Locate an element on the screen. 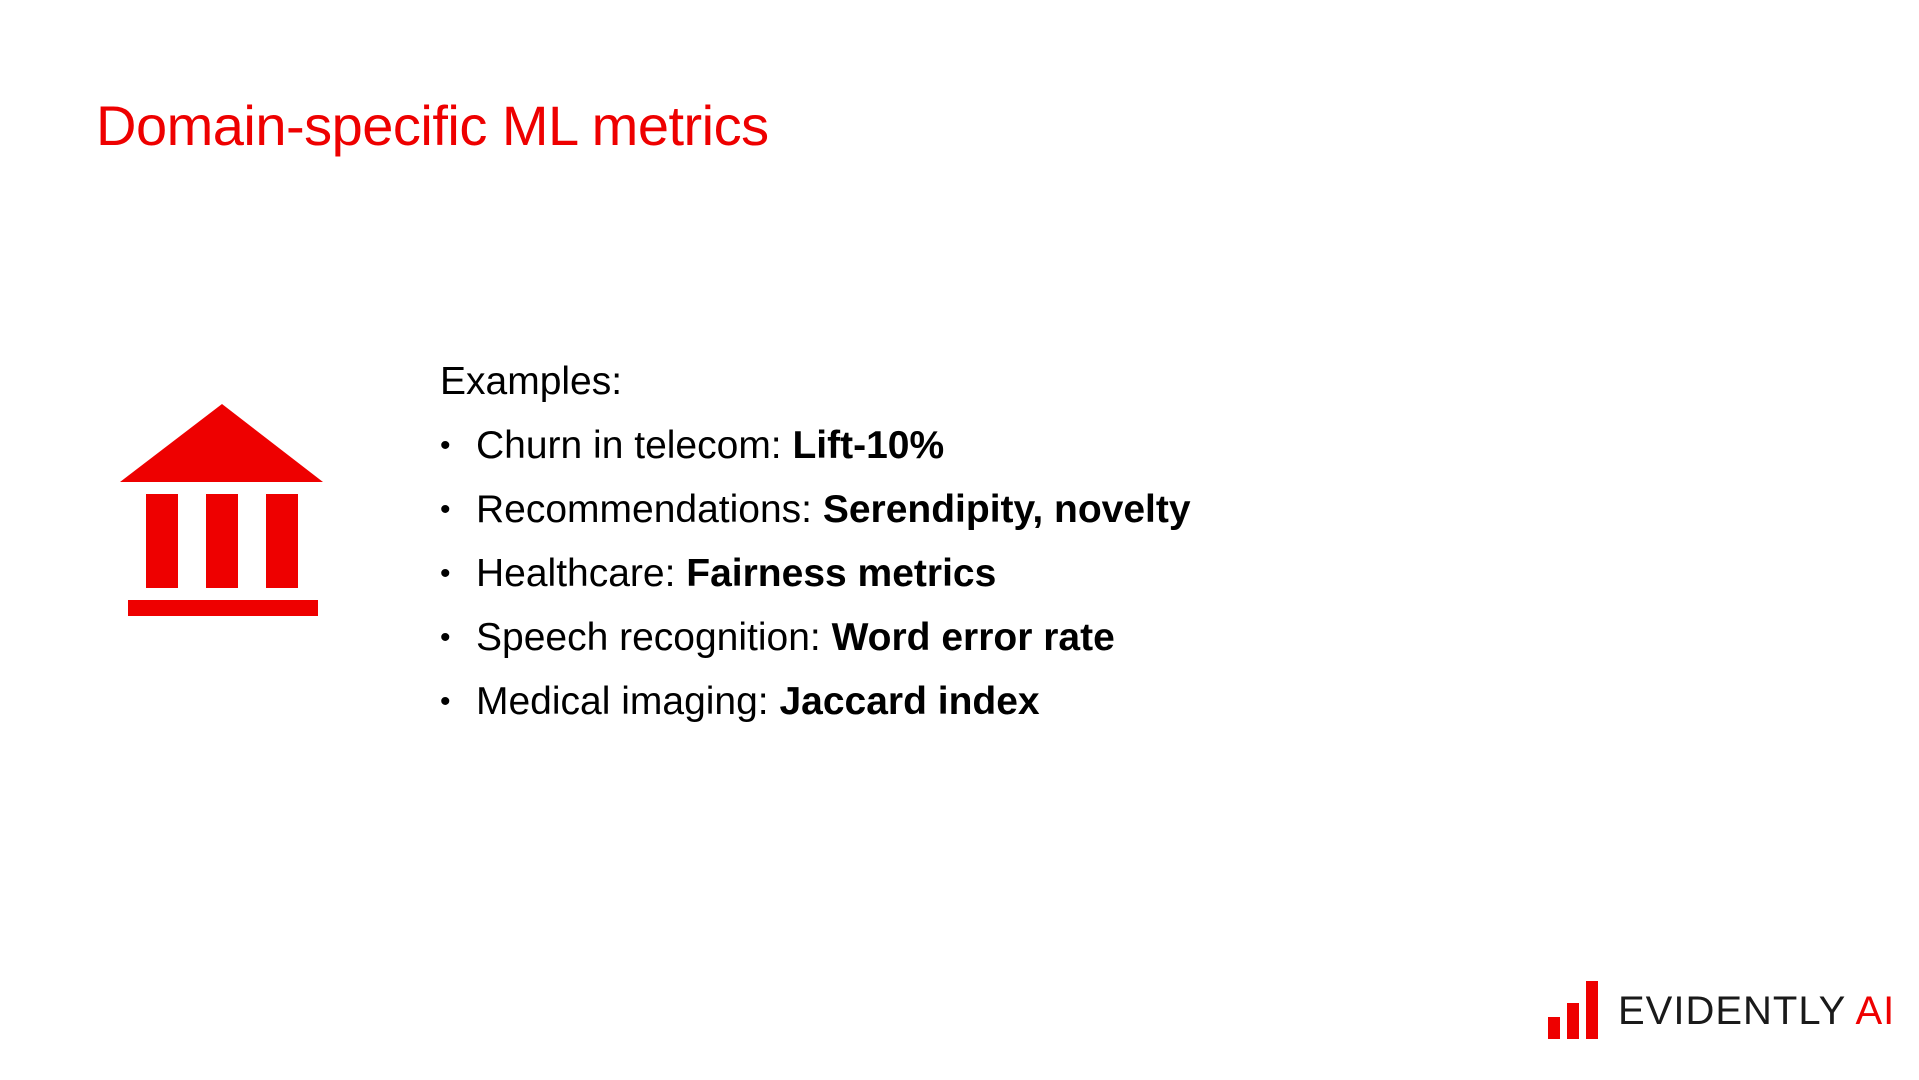 The width and height of the screenshot is (1919, 1080). logo-suffix: AI is located at coordinates (1875, 1011).